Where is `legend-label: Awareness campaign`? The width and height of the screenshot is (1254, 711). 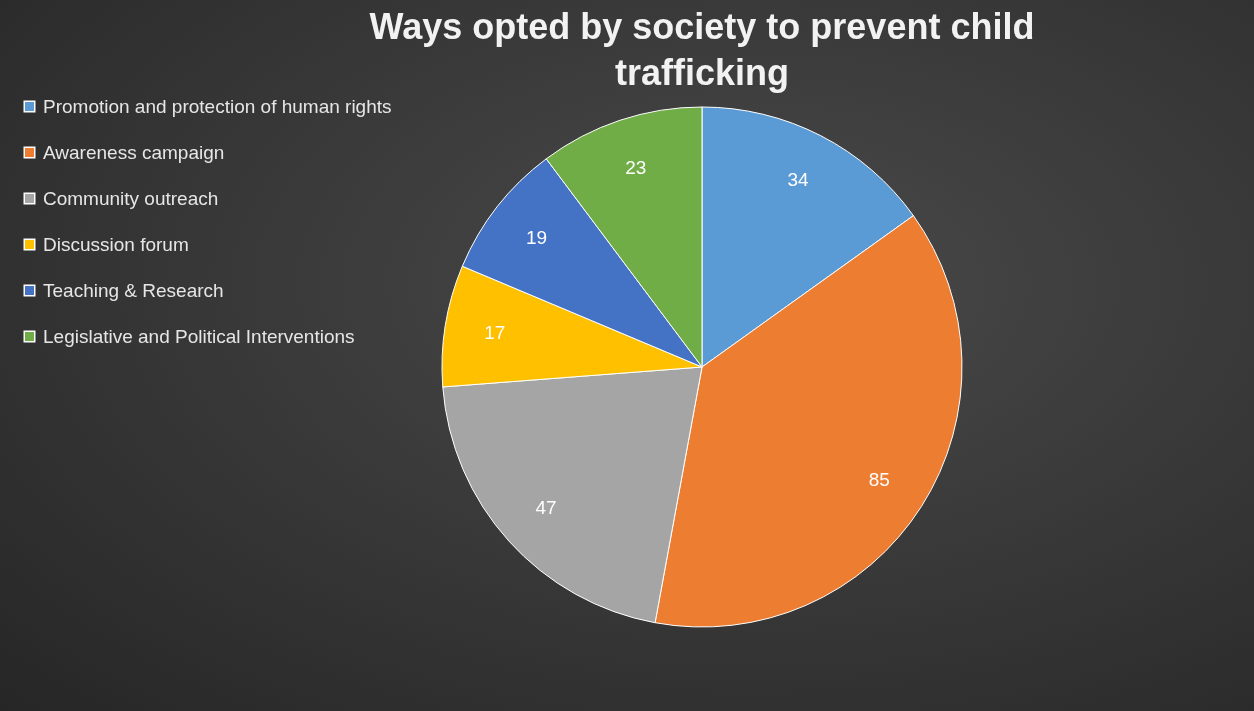 legend-label: Awareness campaign is located at coordinates (134, 152).